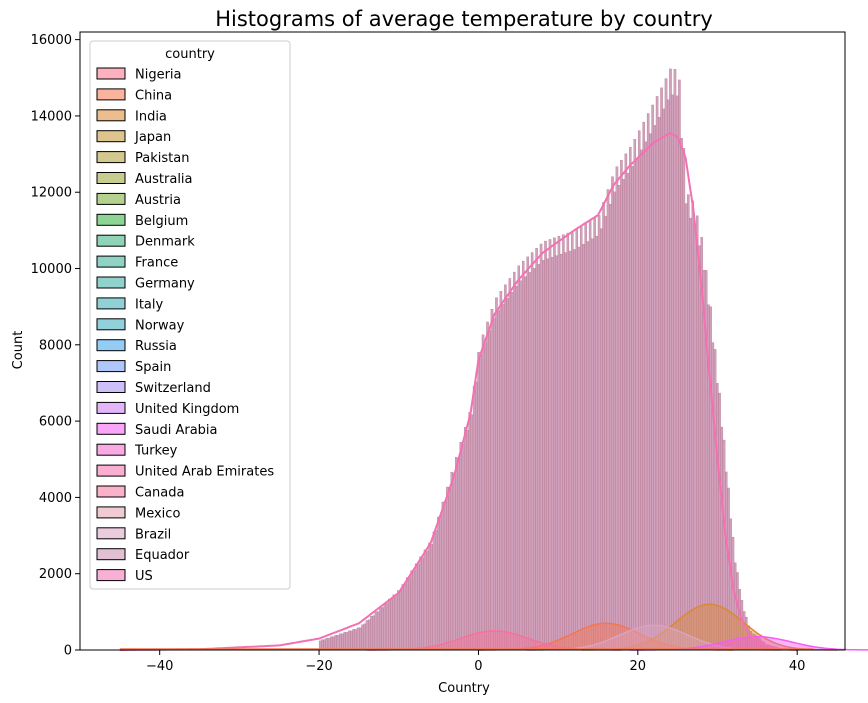 The width and height of the screenshot is (868, 703). Describe the element at coordinates (162, 555) in the screenshot. I see `legend-label: Equador` at that location.